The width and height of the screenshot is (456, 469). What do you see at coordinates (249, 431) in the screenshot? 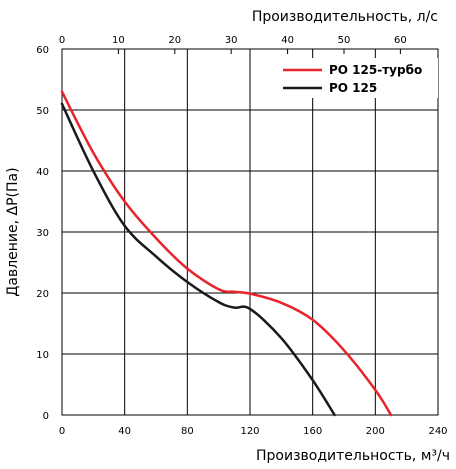
I see `x-tick-label-bottom: 120` at bounding box center [249, 431].